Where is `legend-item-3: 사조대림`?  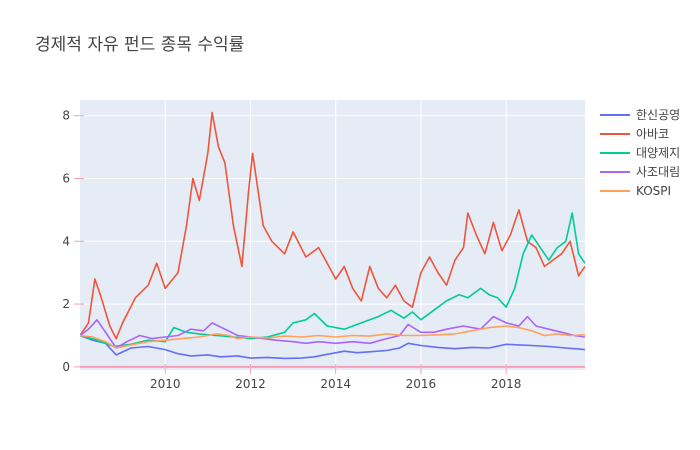 legend-item-3: 사조대림 is located at coordinates (640, 172).